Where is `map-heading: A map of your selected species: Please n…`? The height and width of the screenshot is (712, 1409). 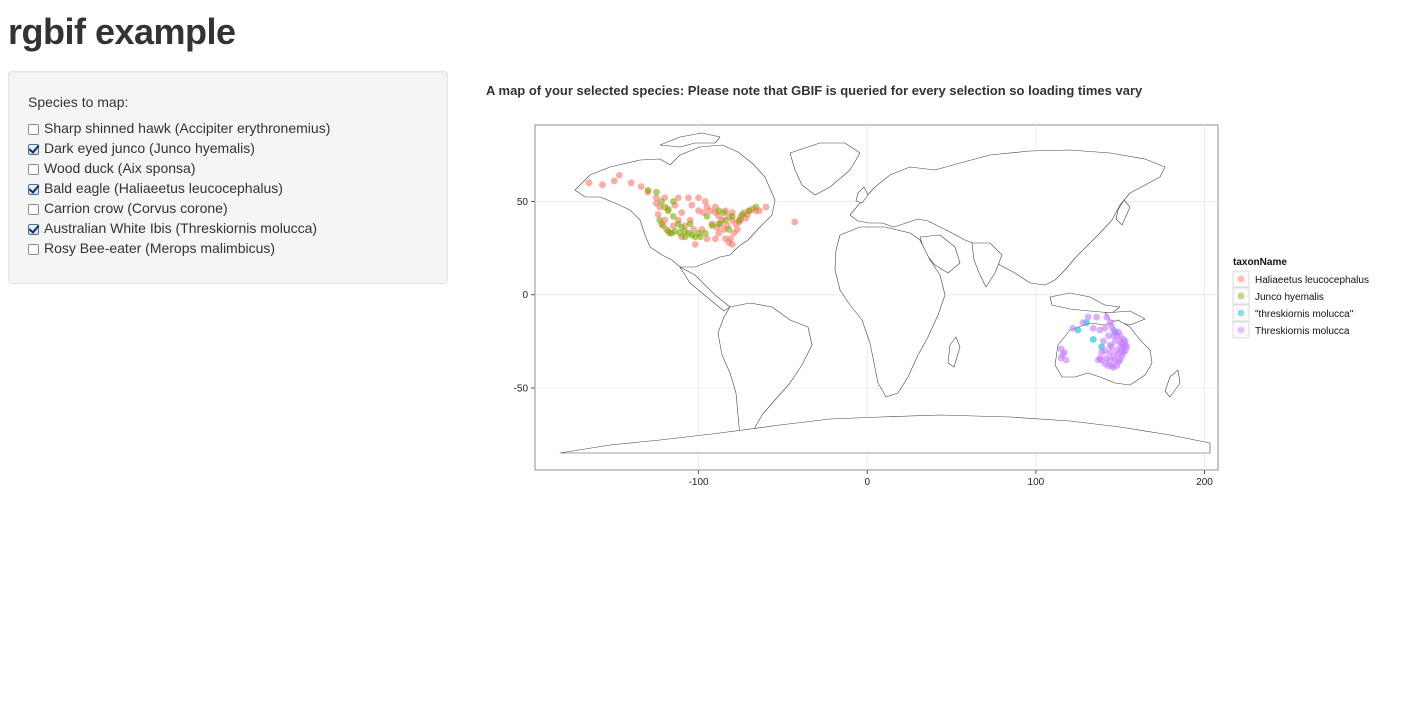 map-heading: A map of your selected species: Please n… is located at coordinates (814, 90).